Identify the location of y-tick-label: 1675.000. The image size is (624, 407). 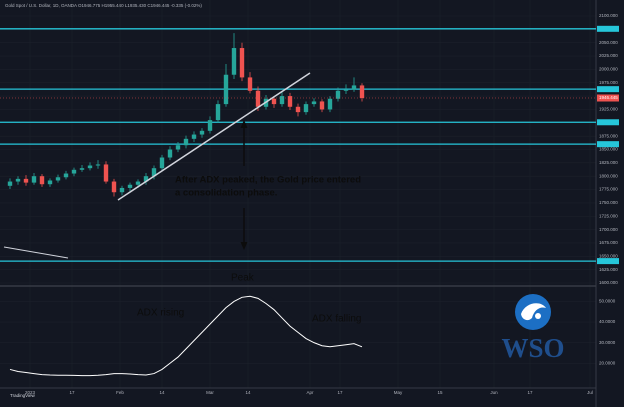
(608, 242).